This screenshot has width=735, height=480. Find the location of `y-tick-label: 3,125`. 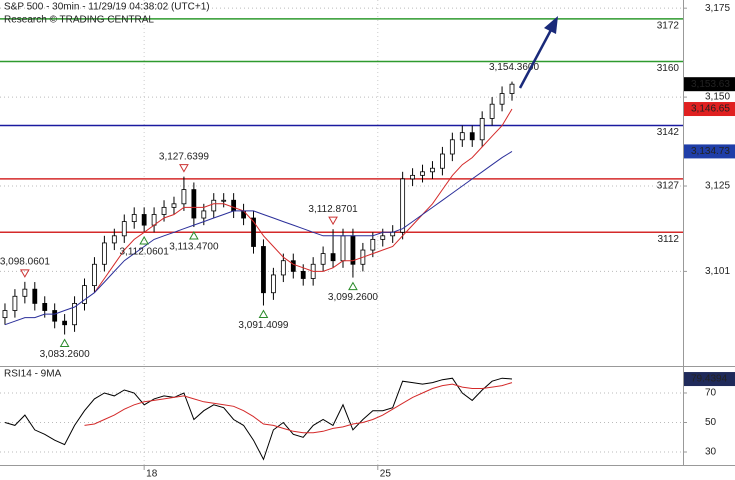

y-tick-label: 3,125 is located at coordinates (717, 186).